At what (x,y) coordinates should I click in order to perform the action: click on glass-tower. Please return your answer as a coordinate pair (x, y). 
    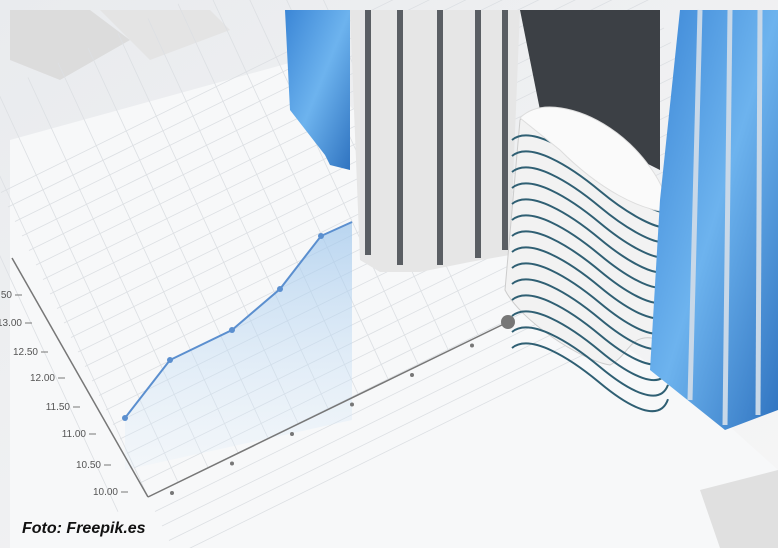
    Looking at the image, I should click on (317, 90).